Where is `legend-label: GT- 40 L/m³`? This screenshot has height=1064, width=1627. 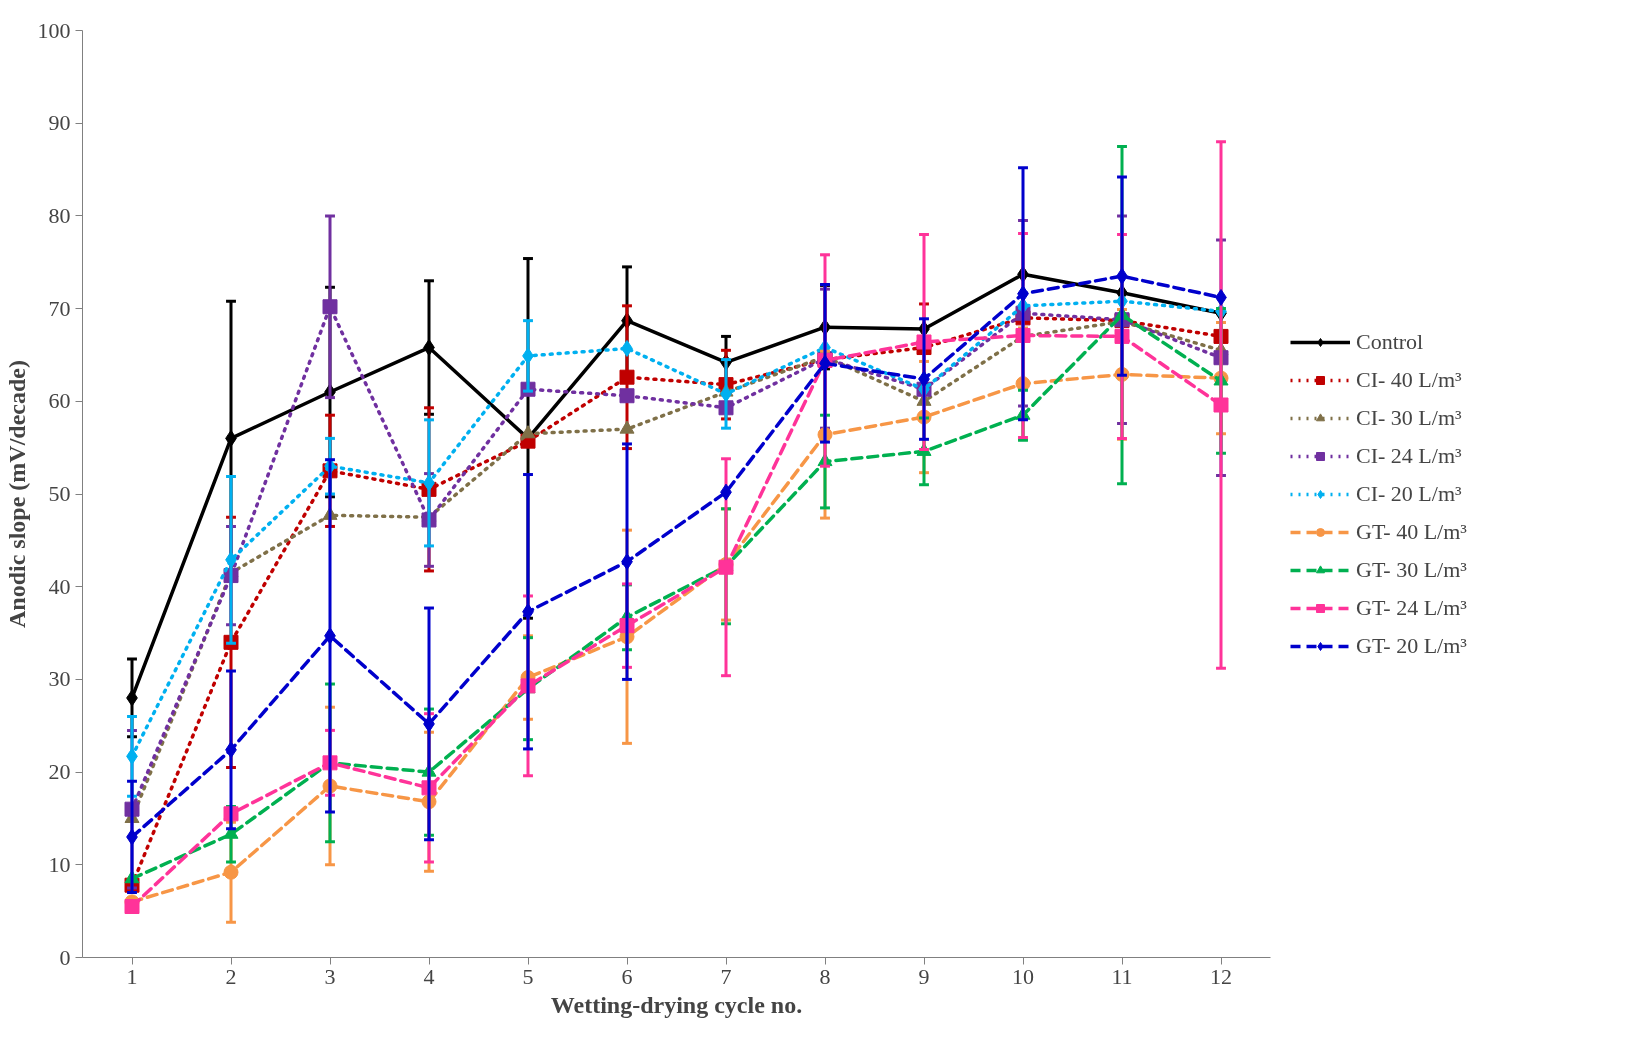
legend-label: GT- 40 L/m³ is located at coordinates (1411, 531).